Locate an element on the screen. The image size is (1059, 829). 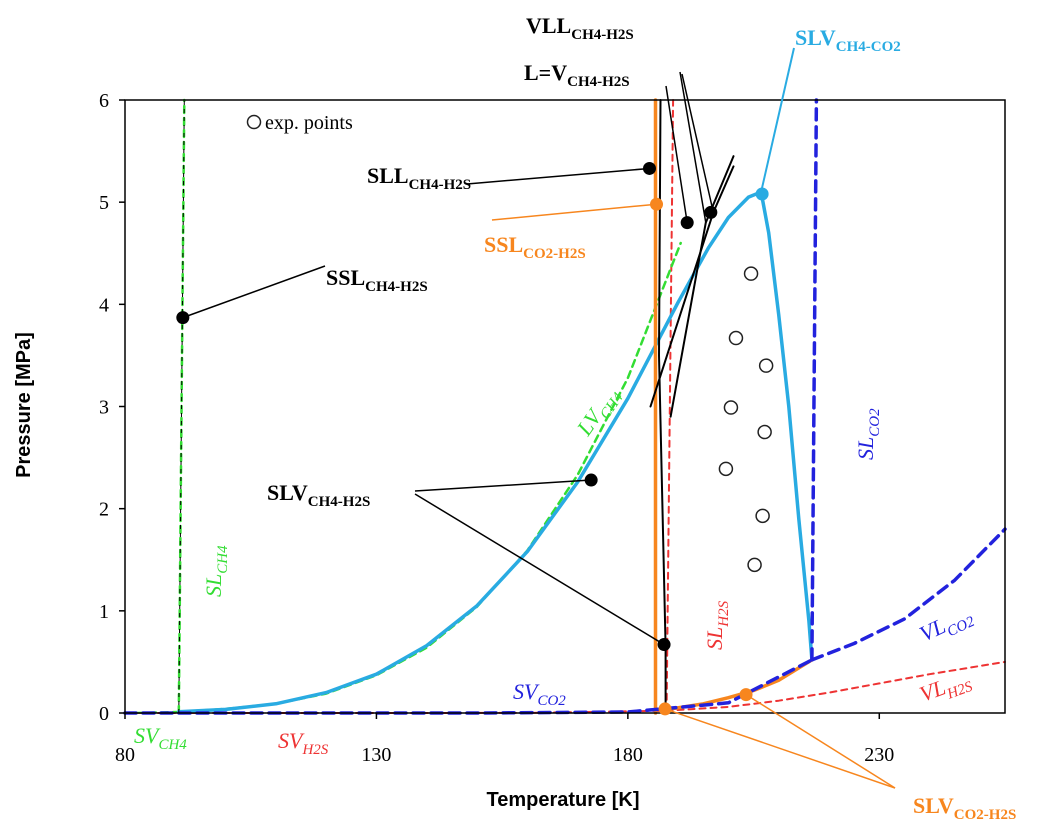
series-sl-h2s is located at coordinates (670, 405).